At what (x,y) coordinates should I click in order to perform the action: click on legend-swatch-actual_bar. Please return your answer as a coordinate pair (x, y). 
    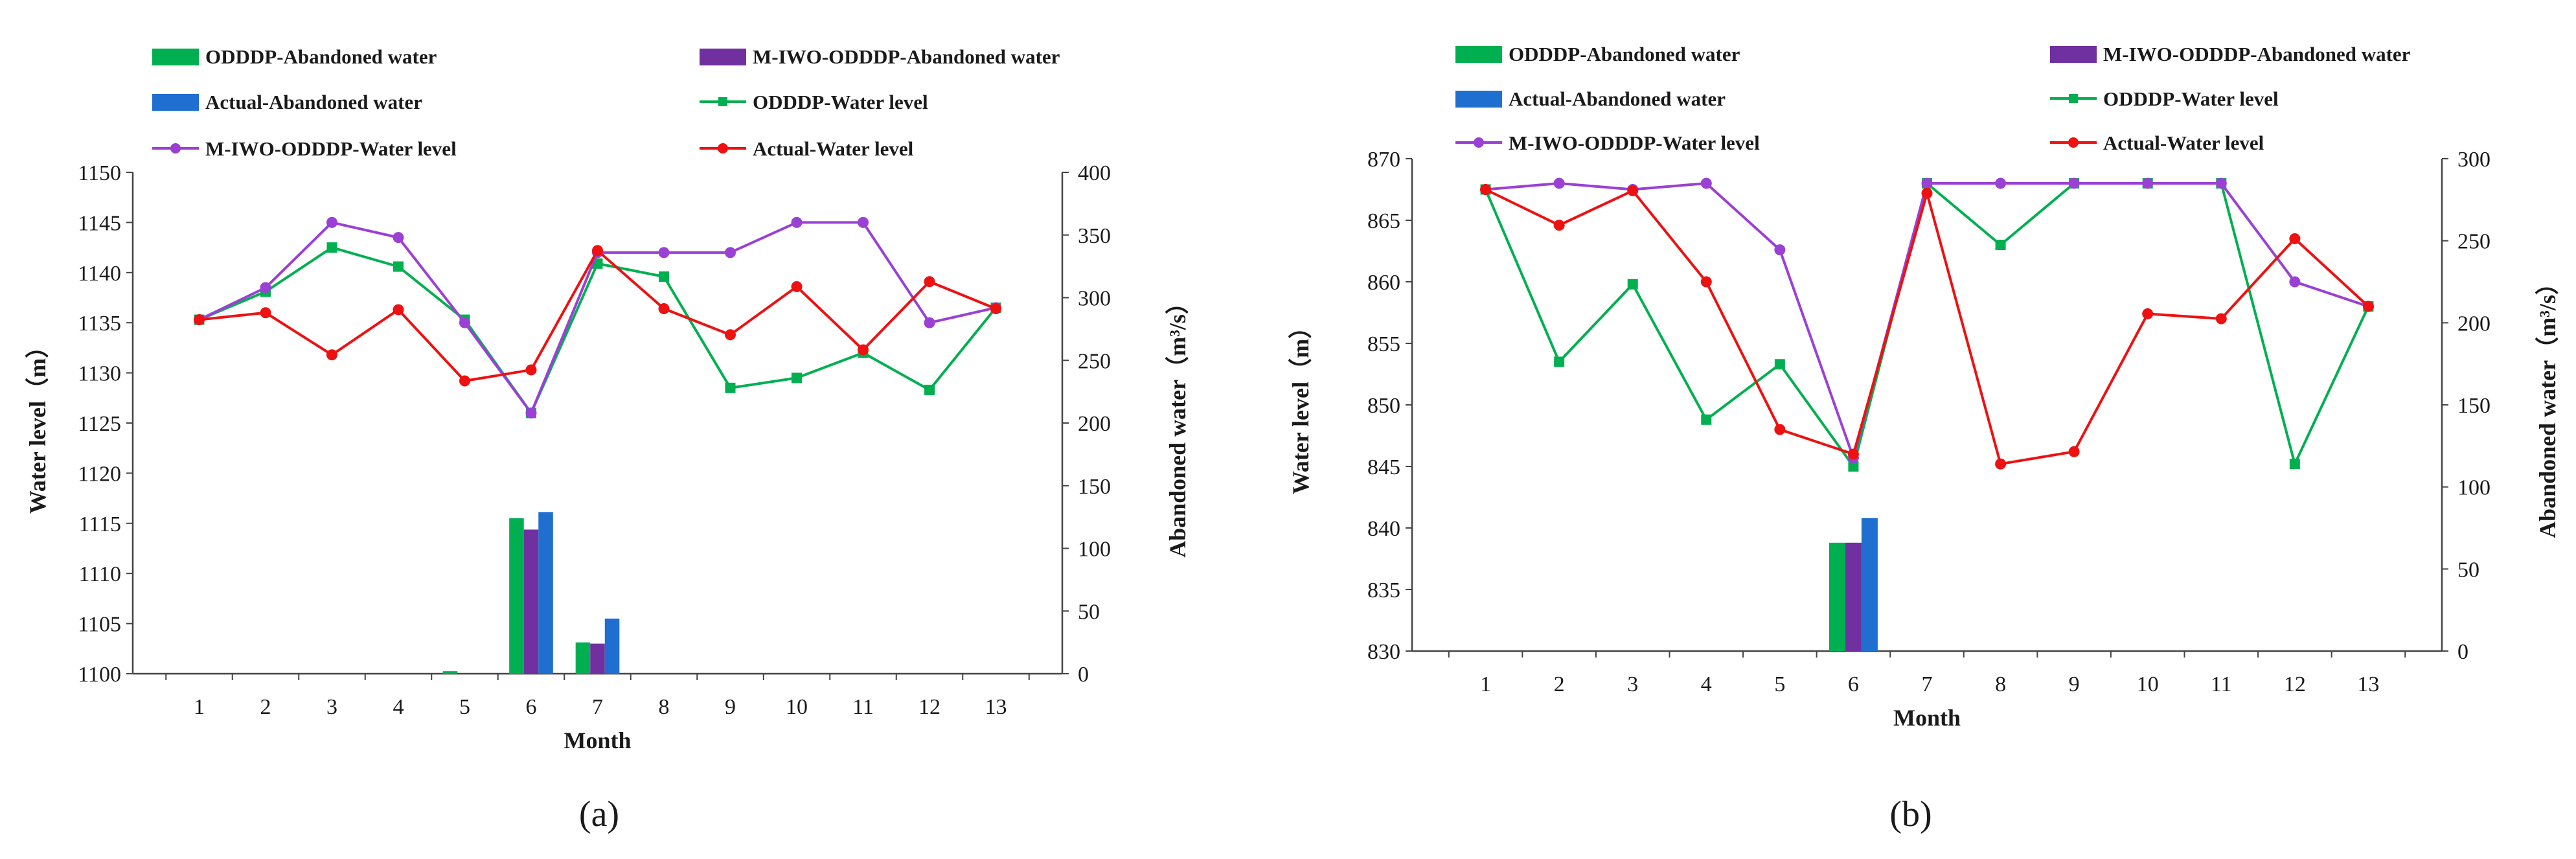
    Looking at the image, I should click on (1479, 100).